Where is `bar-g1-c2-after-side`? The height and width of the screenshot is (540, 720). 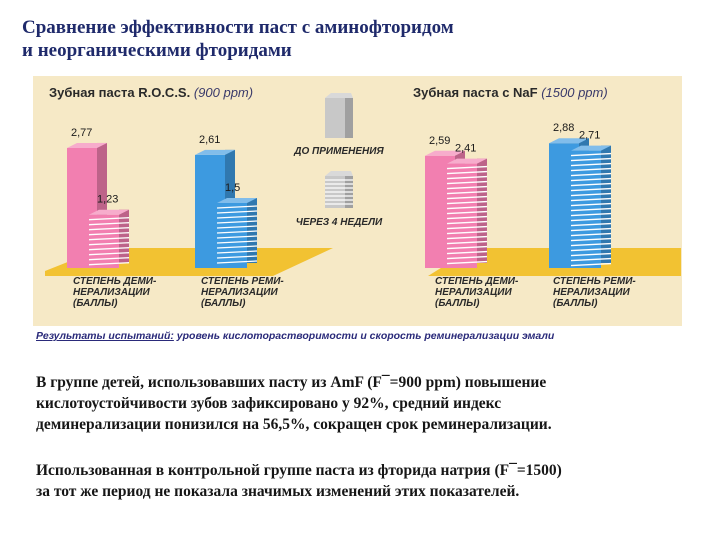 bar-g1-c2-after-side is located at coordinates (252, 230).